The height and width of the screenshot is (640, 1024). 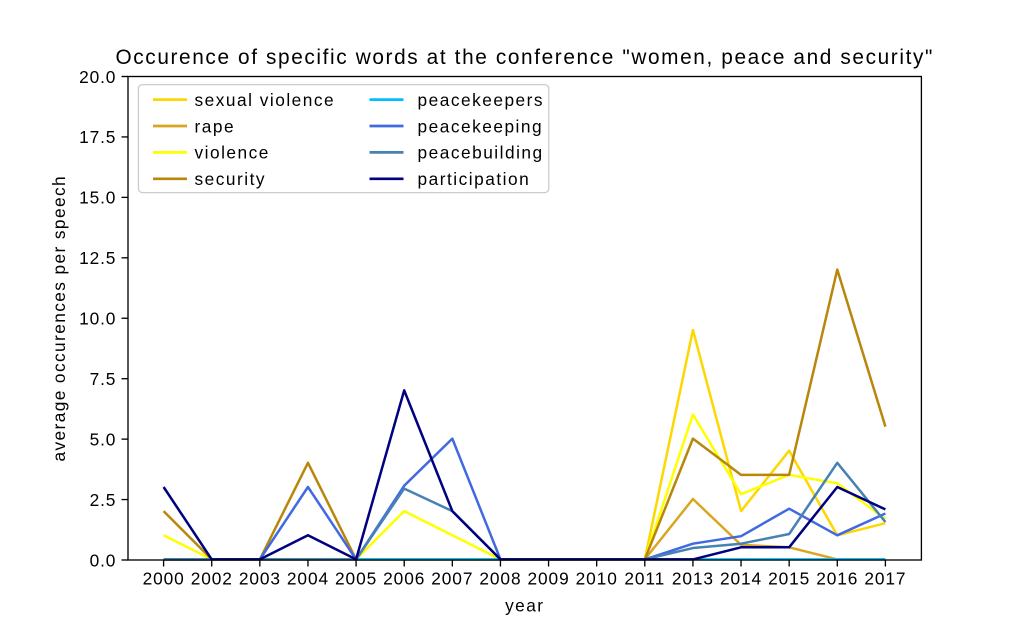 I want to click on svg-text: 2008, so click(x=500, y=579).